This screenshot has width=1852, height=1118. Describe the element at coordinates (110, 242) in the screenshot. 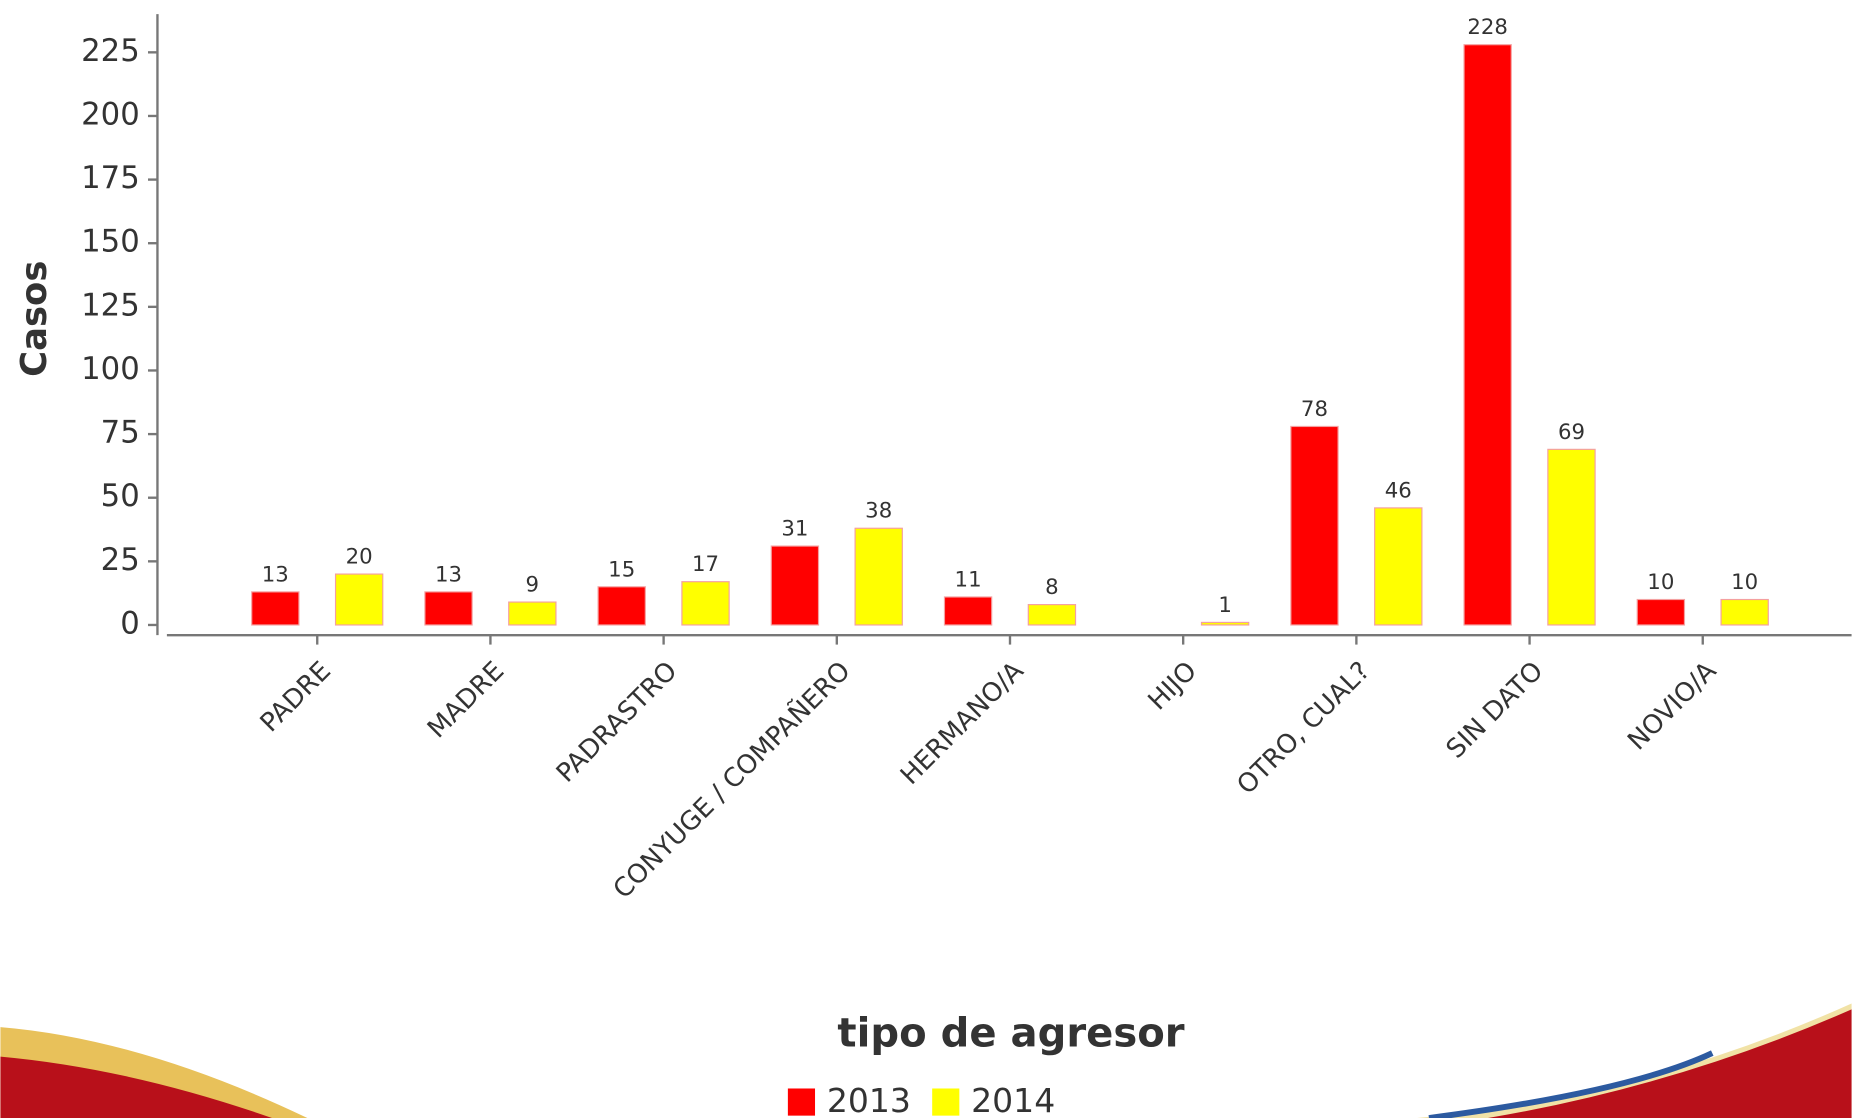

I see `y-tick-label: 150` at that location.